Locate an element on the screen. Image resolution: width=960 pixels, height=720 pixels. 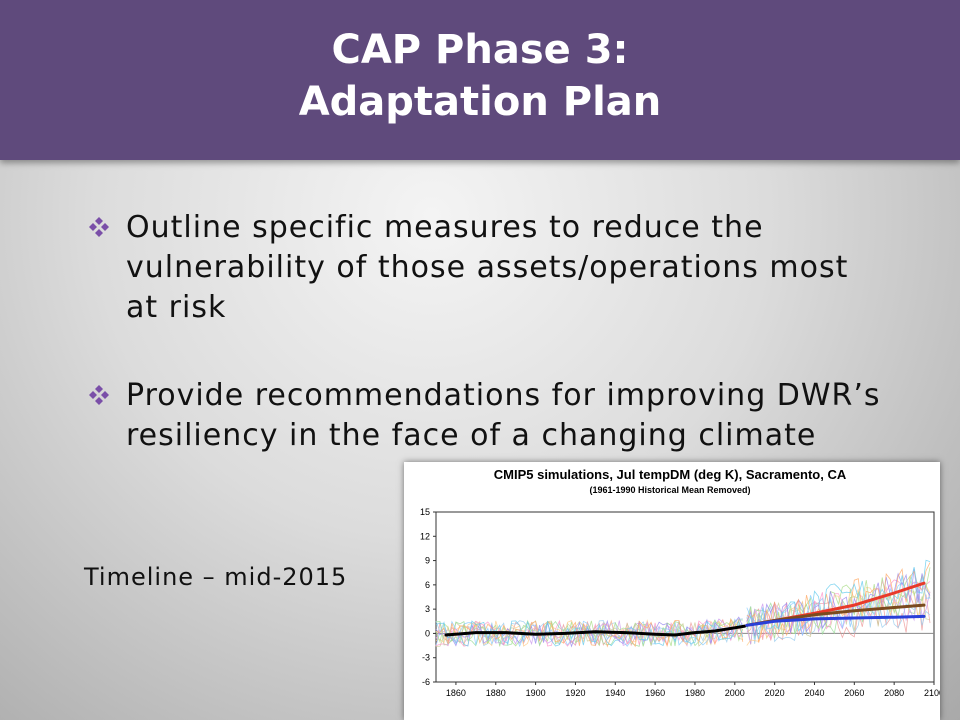
chart-subtitle: (1961-1990 Historical Mean Removed) is located at coordinates (669, 490).